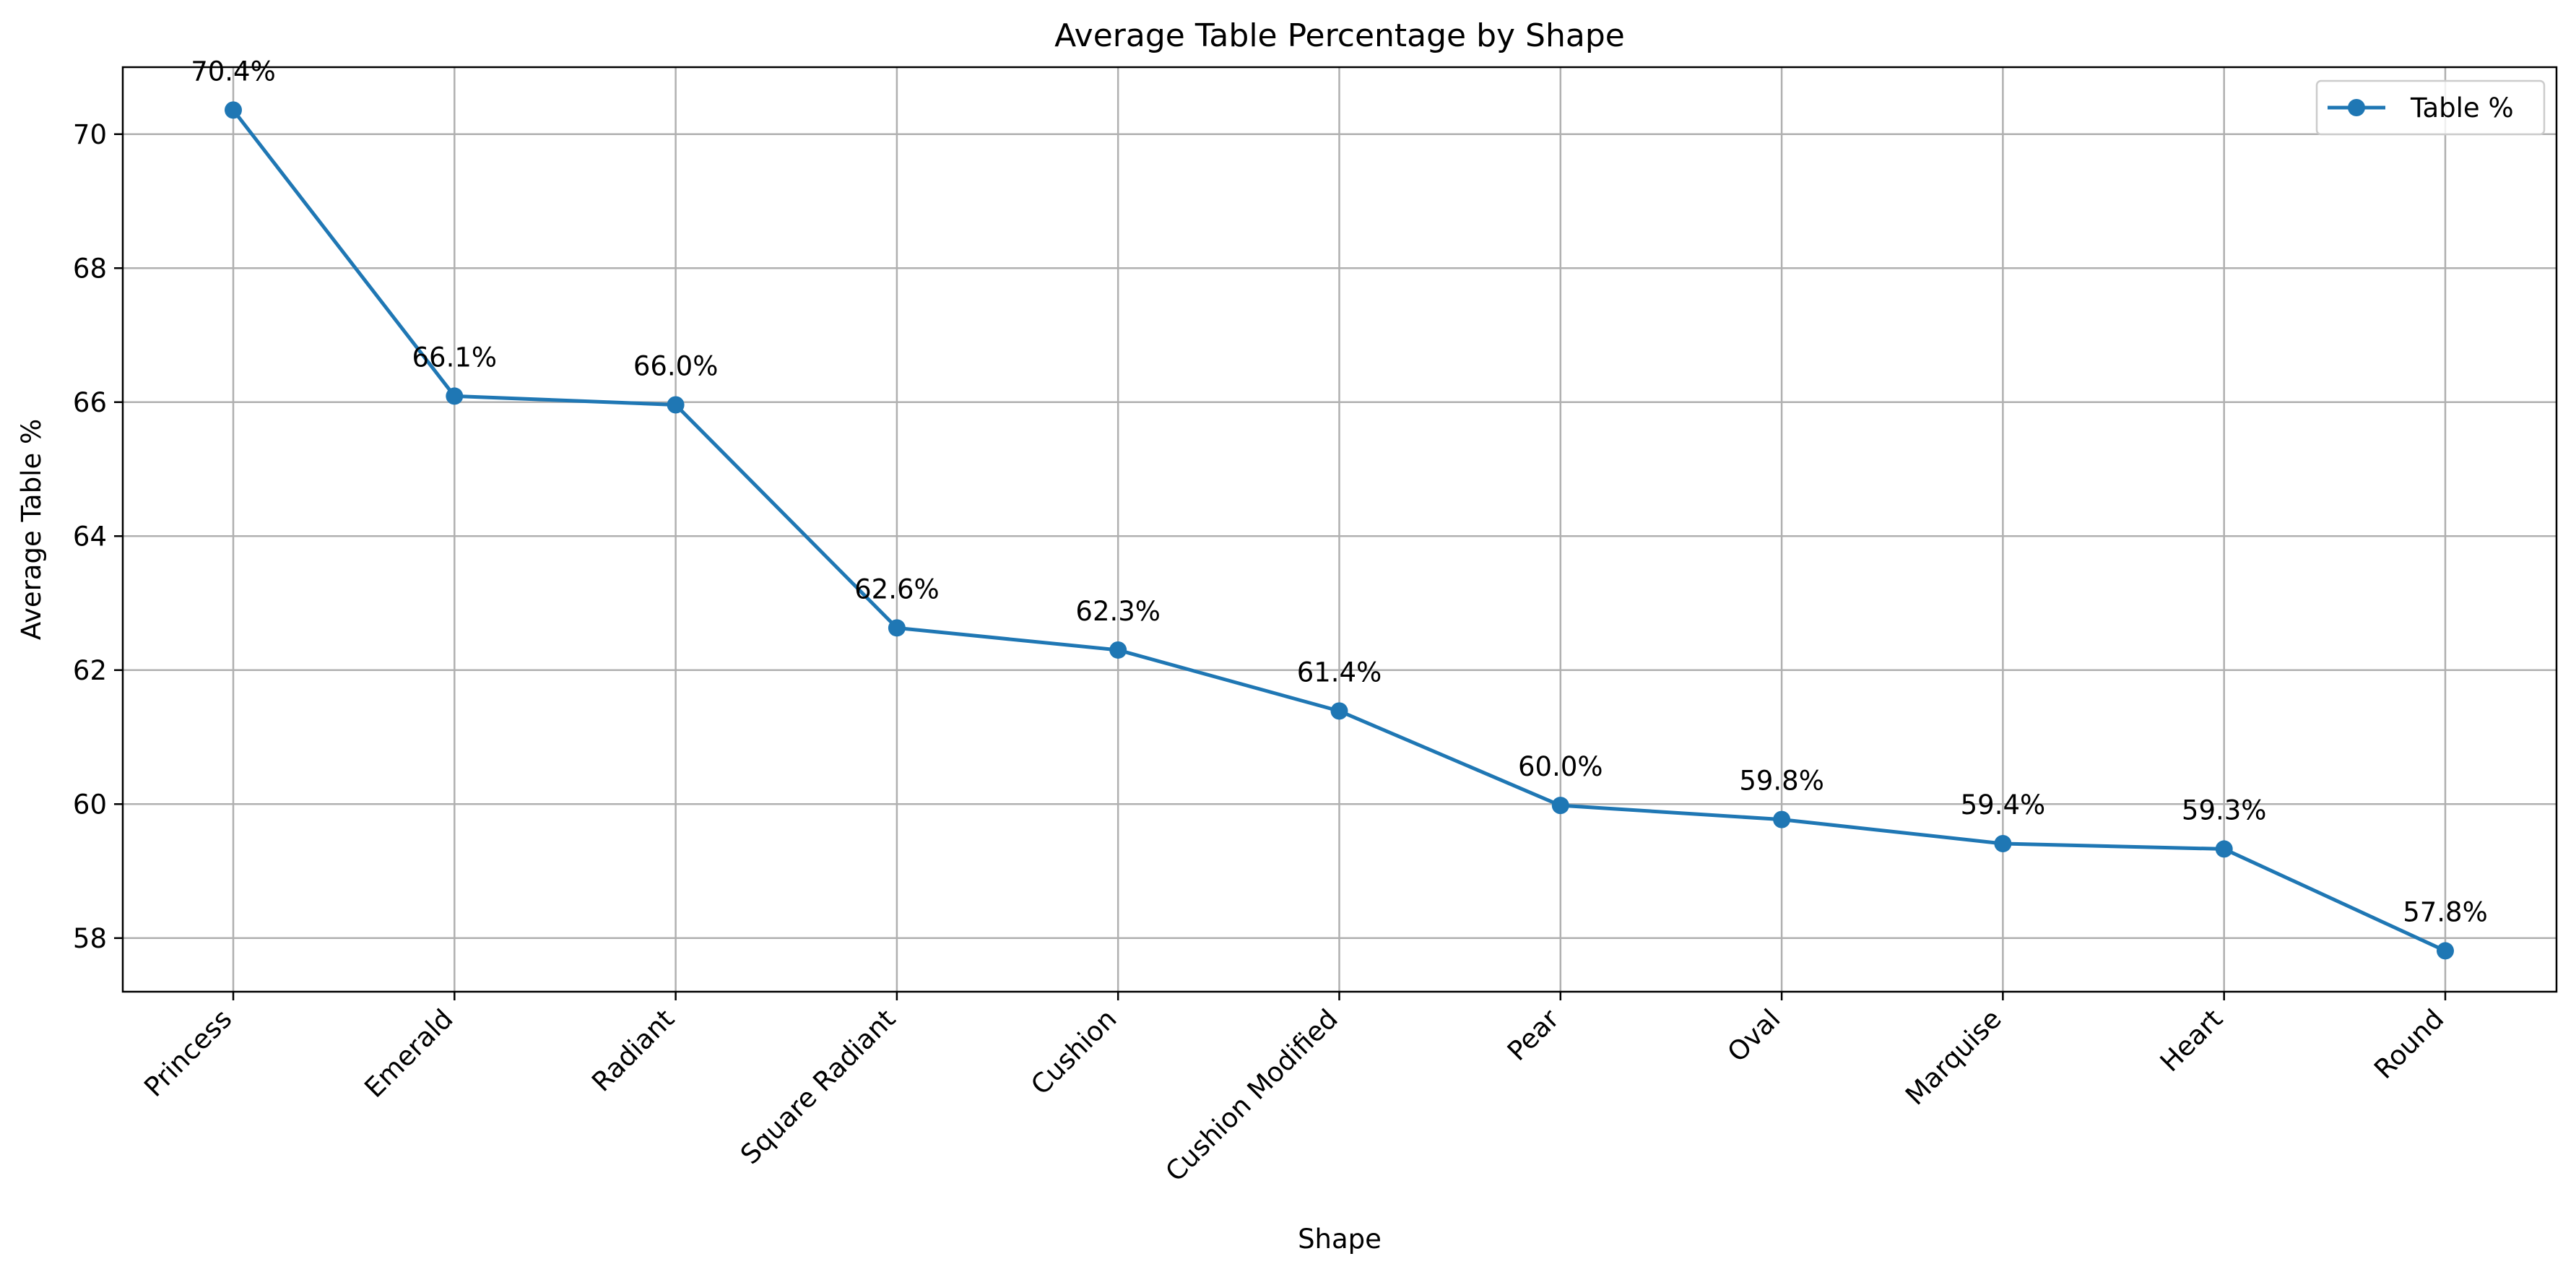  I want to click on data-label: 59.4%, so click(2003, 805).